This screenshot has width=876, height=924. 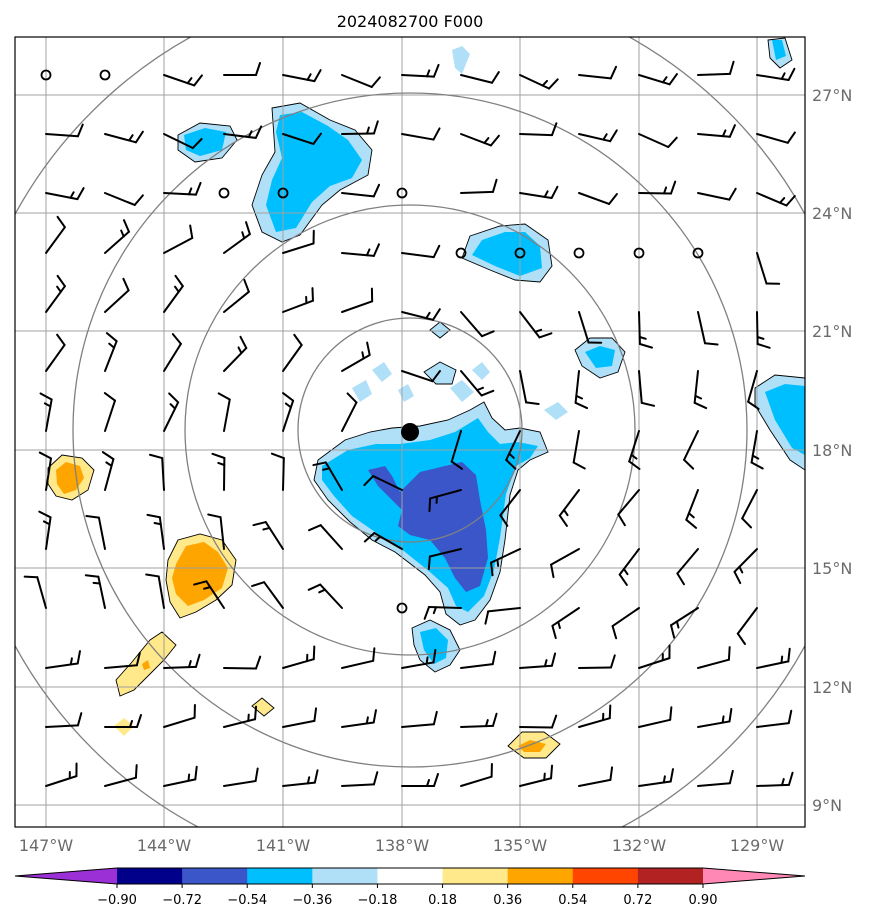 I want to click on colorbar-tick-label: −0.36, so click(x=312, y=900).